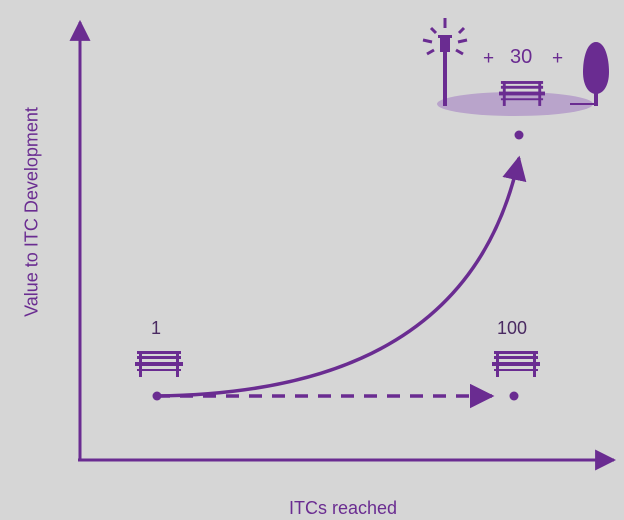 The width and height of the screenshot is (624, 520). Describe the element at coordinates (596, 74) in the screenshot. I see `tree-icon` at that location.